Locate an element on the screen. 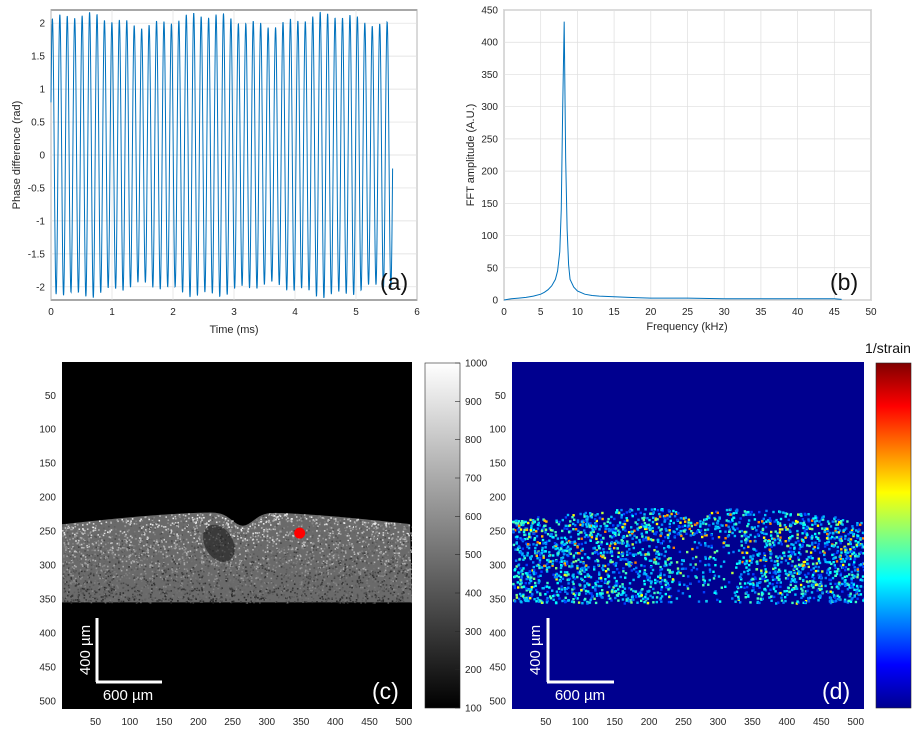 The height and width of the screenshot is (733, 919). panel-d-ytick-label: 450 is located at coordinates (497, 667).